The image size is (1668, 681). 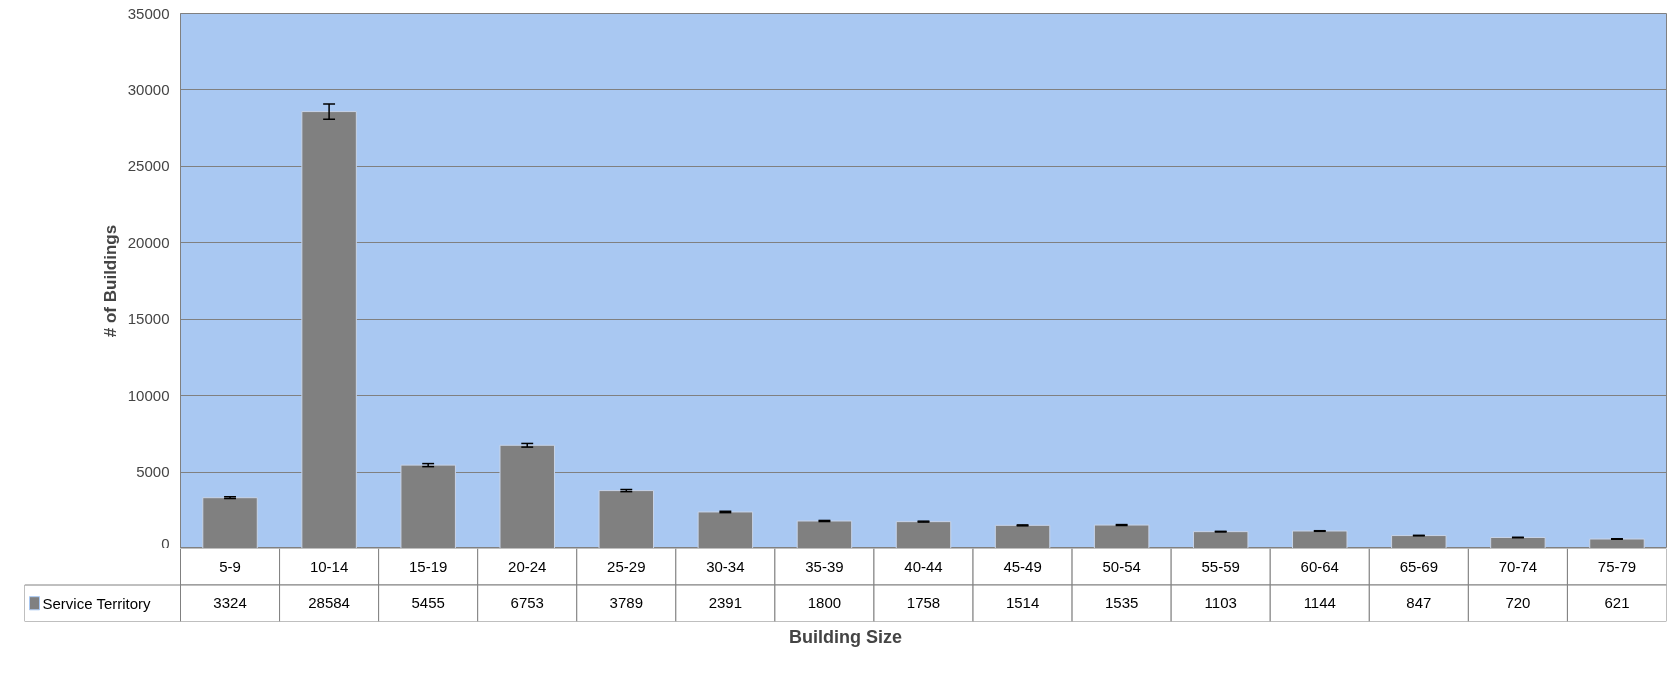 What do you see at coordinates (824, 566) in the screenshot?
I see `x-tick-label: 35-39` at bounding box center [824, 566].